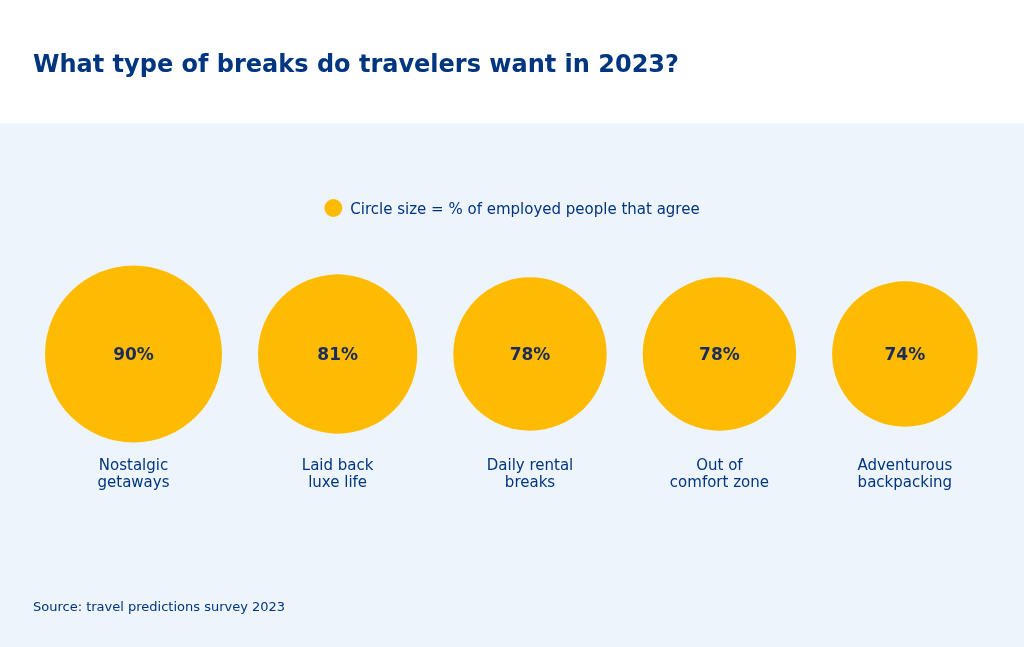 This screenshot has width=1024, height=647. I want to click on data-label: 81%, so click(337, 354).